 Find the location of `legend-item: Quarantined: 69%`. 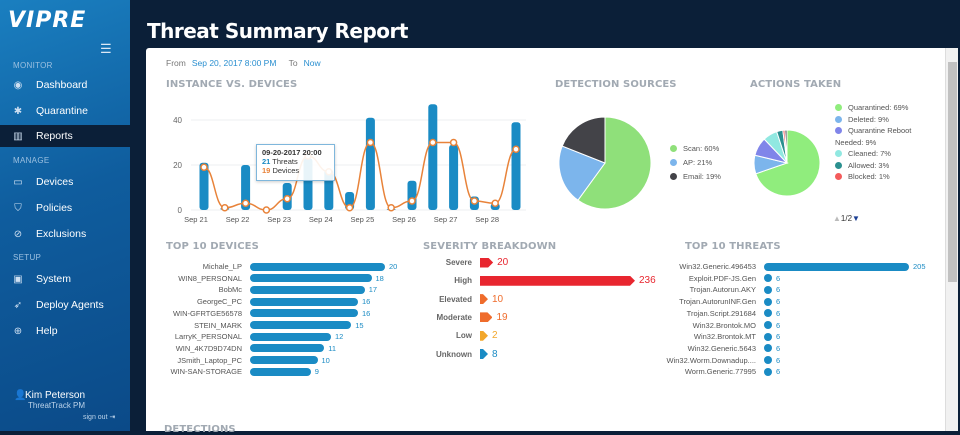

legend-item: Quarantined: 69% is located at coordinates (877, 108).